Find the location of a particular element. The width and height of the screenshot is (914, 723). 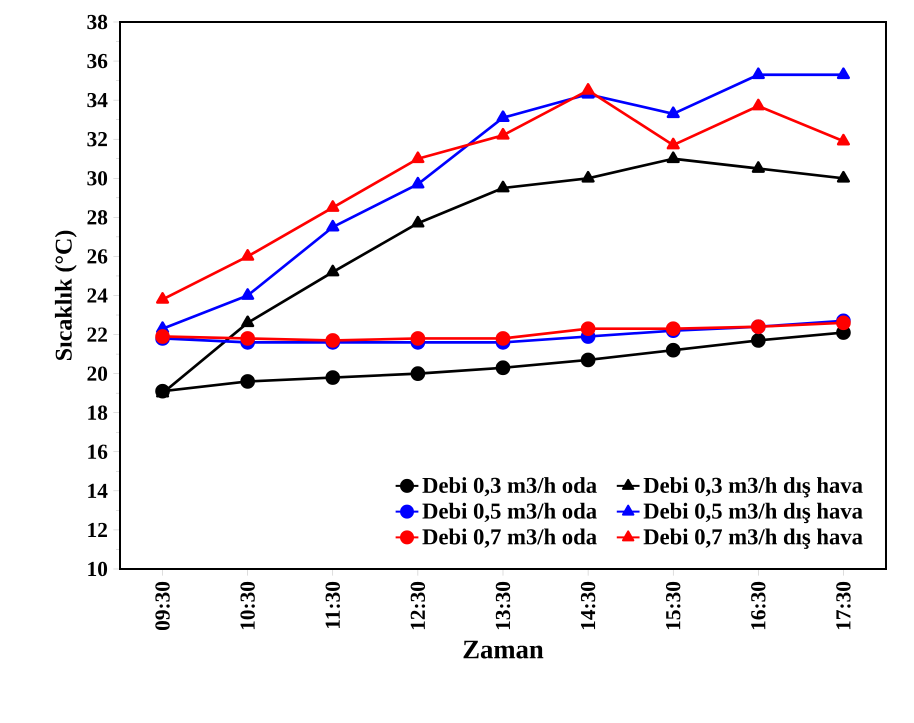

x-tick-label: 16:30 is located at coordinates (758, 606).